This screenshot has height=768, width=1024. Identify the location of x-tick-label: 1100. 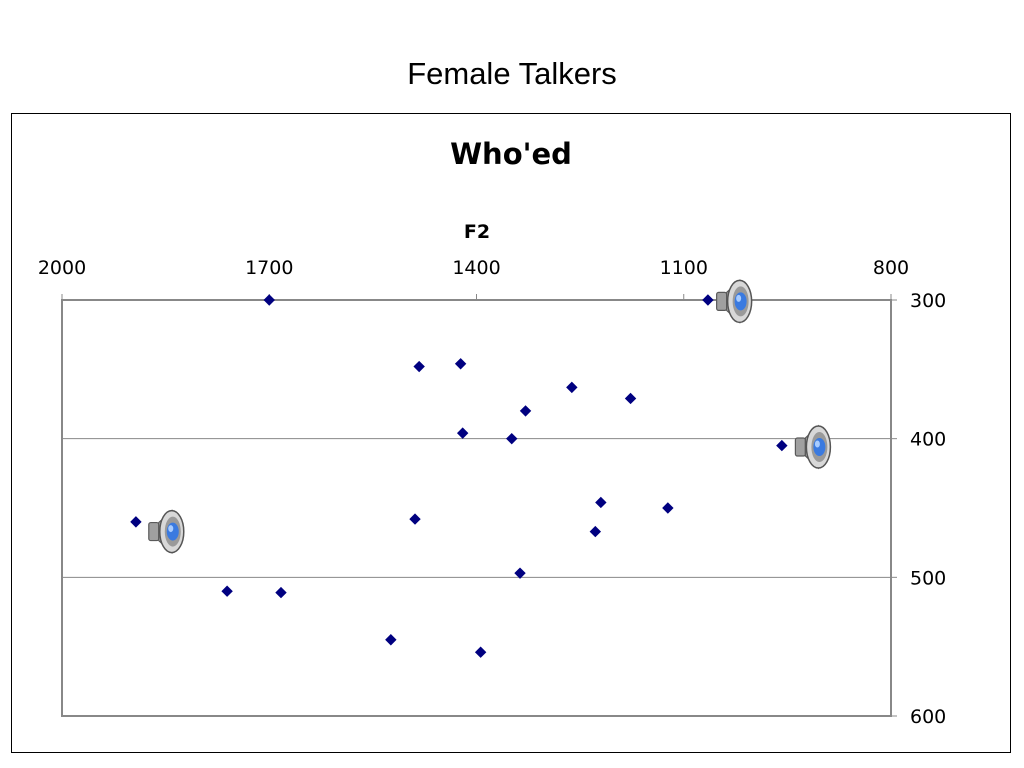
(684, 268).